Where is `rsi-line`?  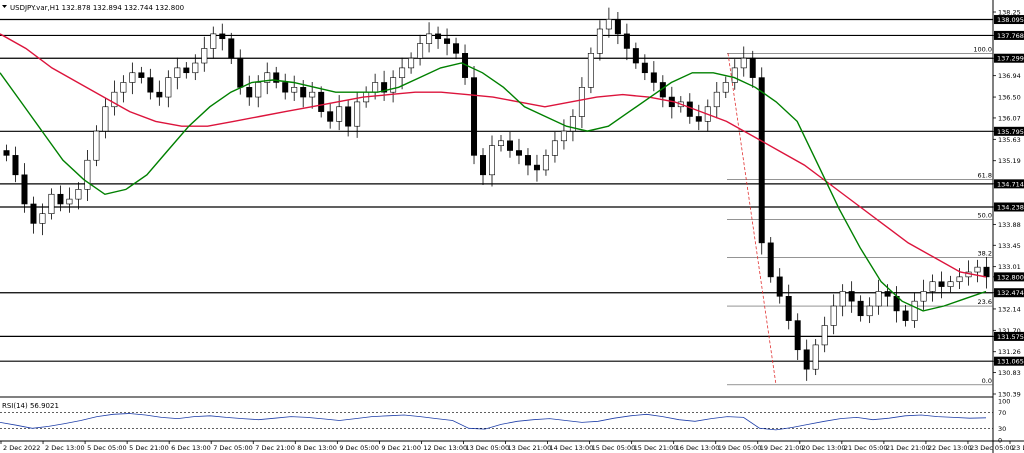
rsi-line is located at coordinates (493, 422).